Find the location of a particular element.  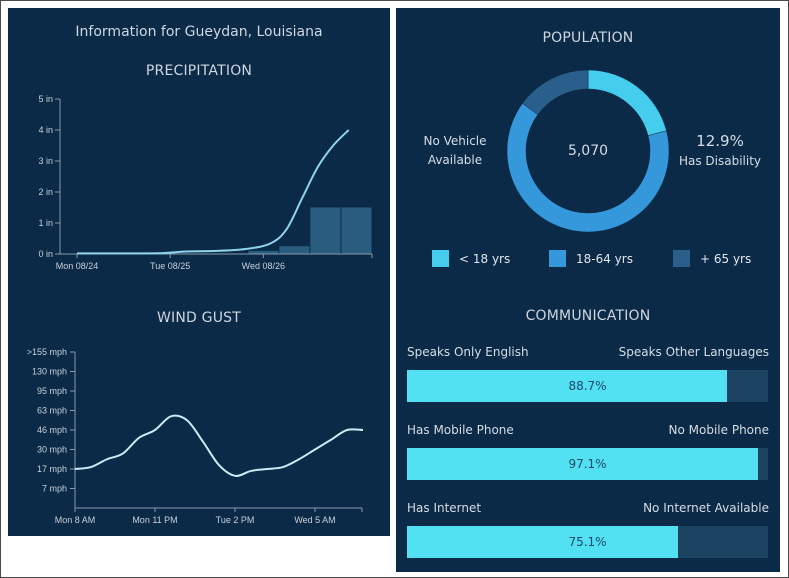

legend-label: < 18 yrs is located at coordinates (485, 258).